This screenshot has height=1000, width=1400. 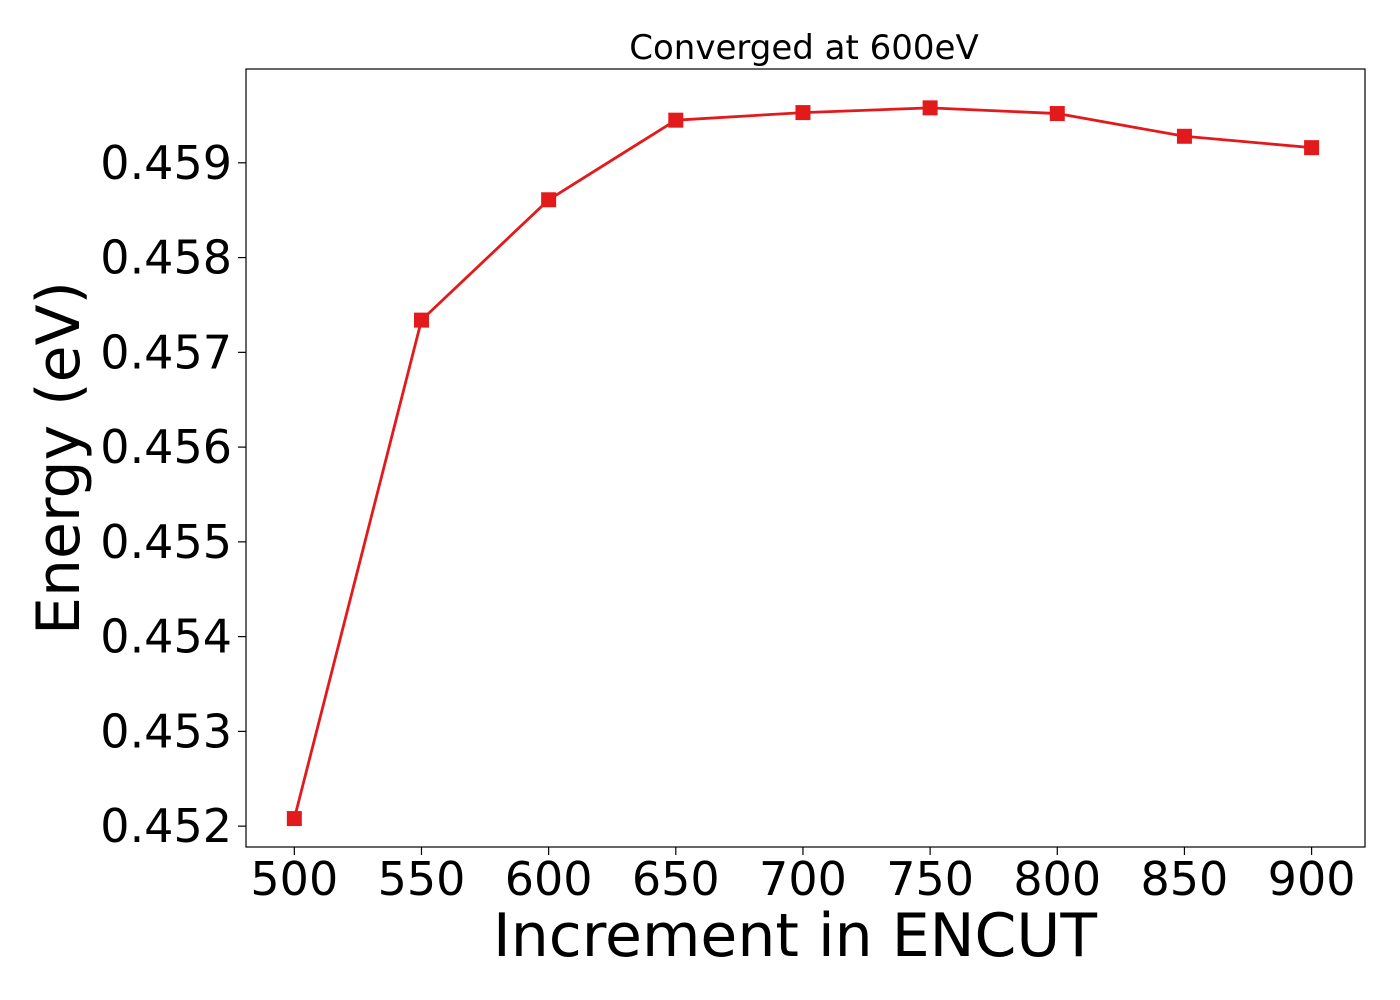 I want to click on x-tick-label: 550, so click(x=422, y=879).